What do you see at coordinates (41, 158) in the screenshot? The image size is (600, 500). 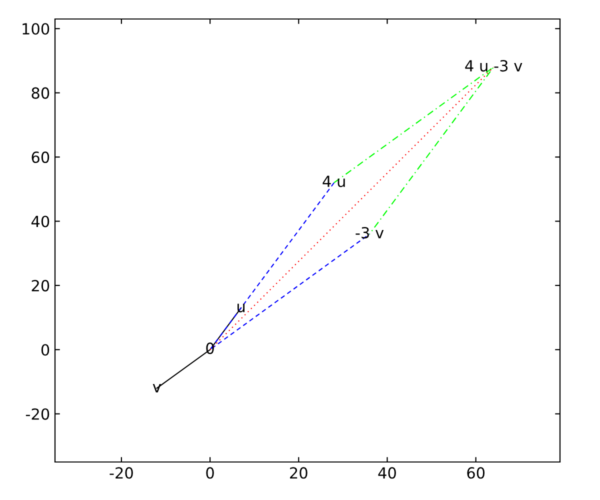 I see `y-tick-label: 60` at bounding box center [41, 158].